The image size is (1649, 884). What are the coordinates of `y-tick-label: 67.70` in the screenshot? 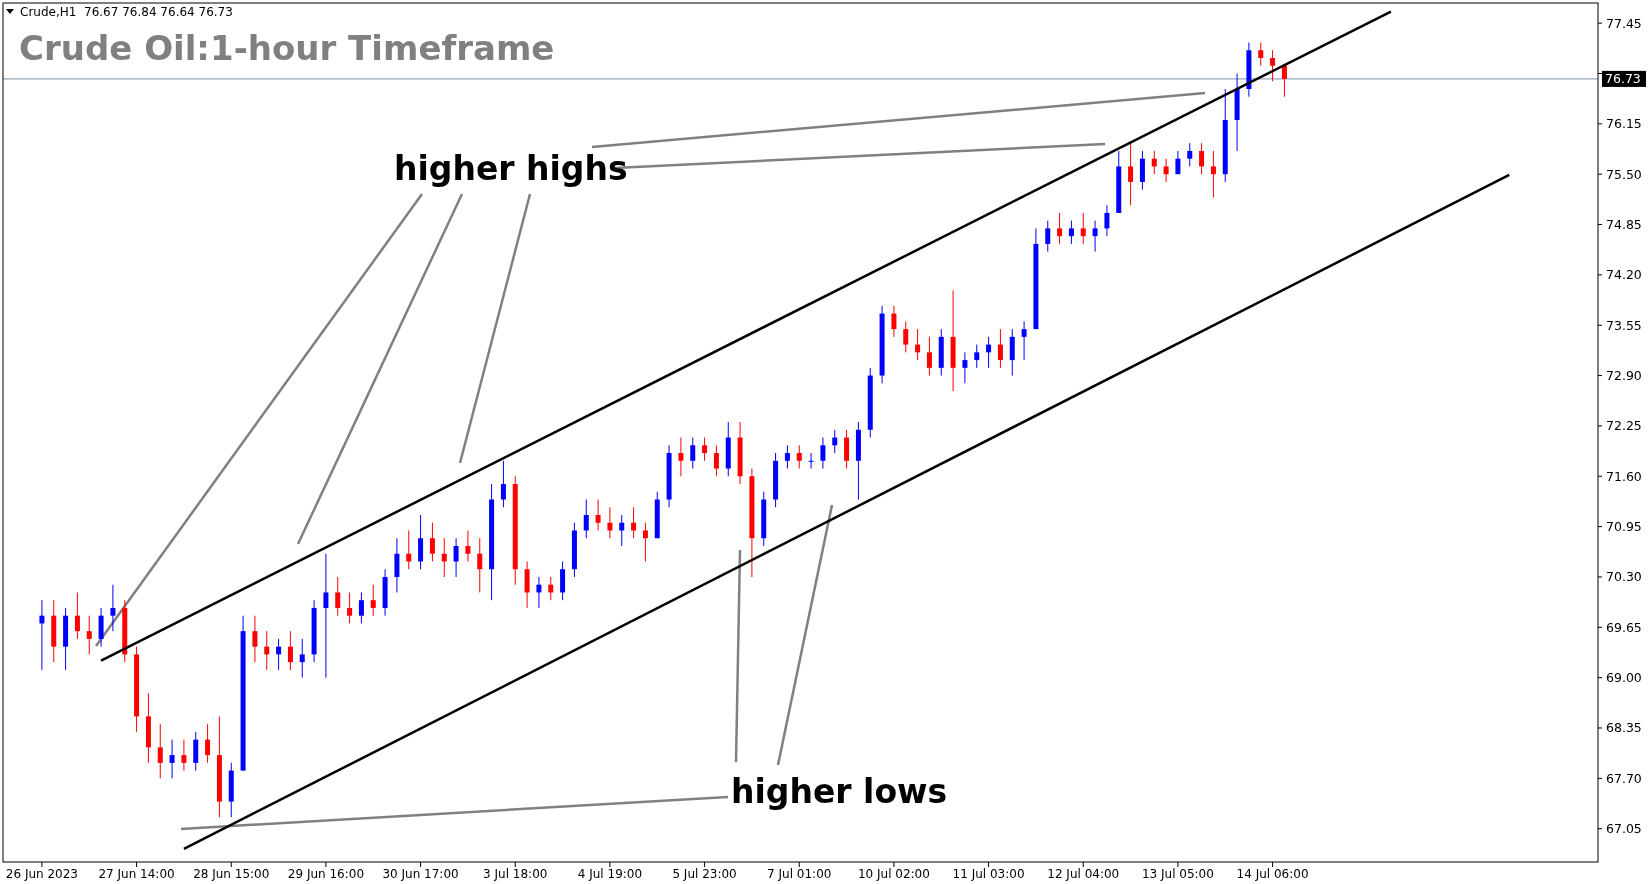 It's located at (1624, 778).